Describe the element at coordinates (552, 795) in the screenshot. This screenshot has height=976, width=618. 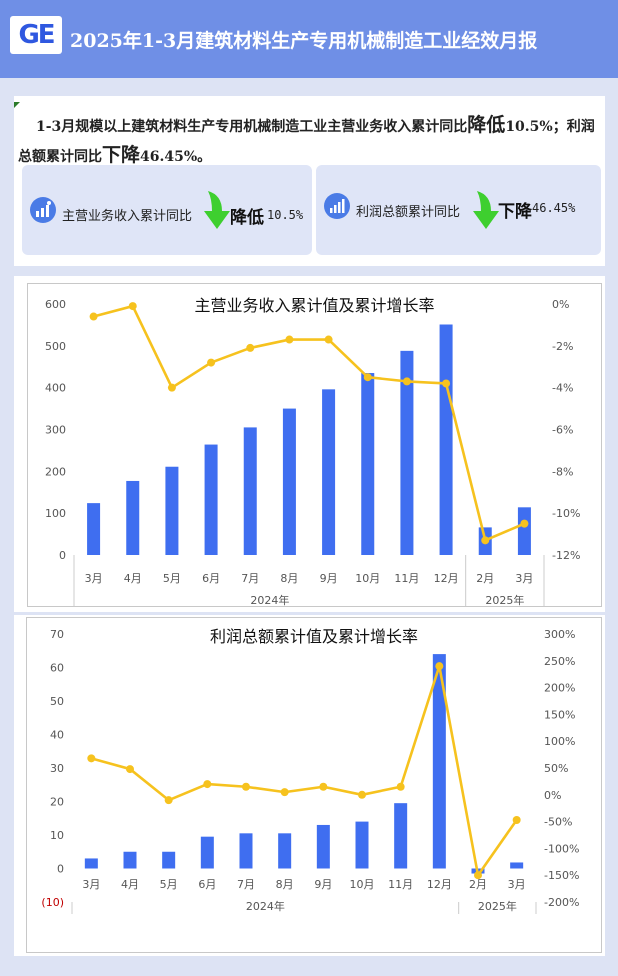
I see `profit-right-tick: 0%` at that location.